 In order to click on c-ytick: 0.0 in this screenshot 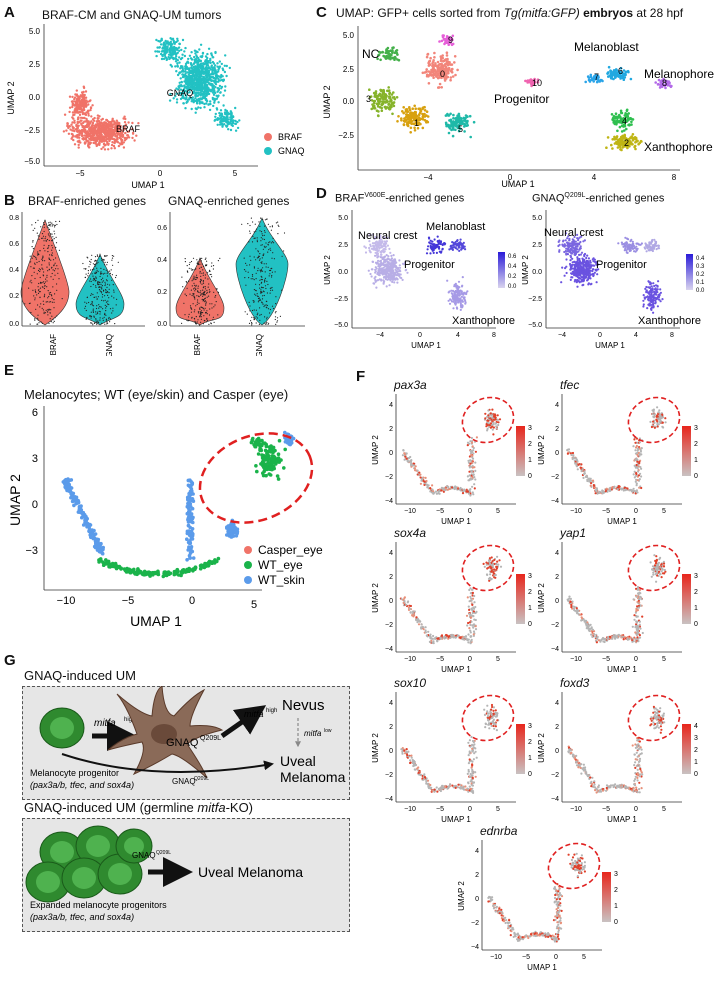, I will do `click(349, 101)`.